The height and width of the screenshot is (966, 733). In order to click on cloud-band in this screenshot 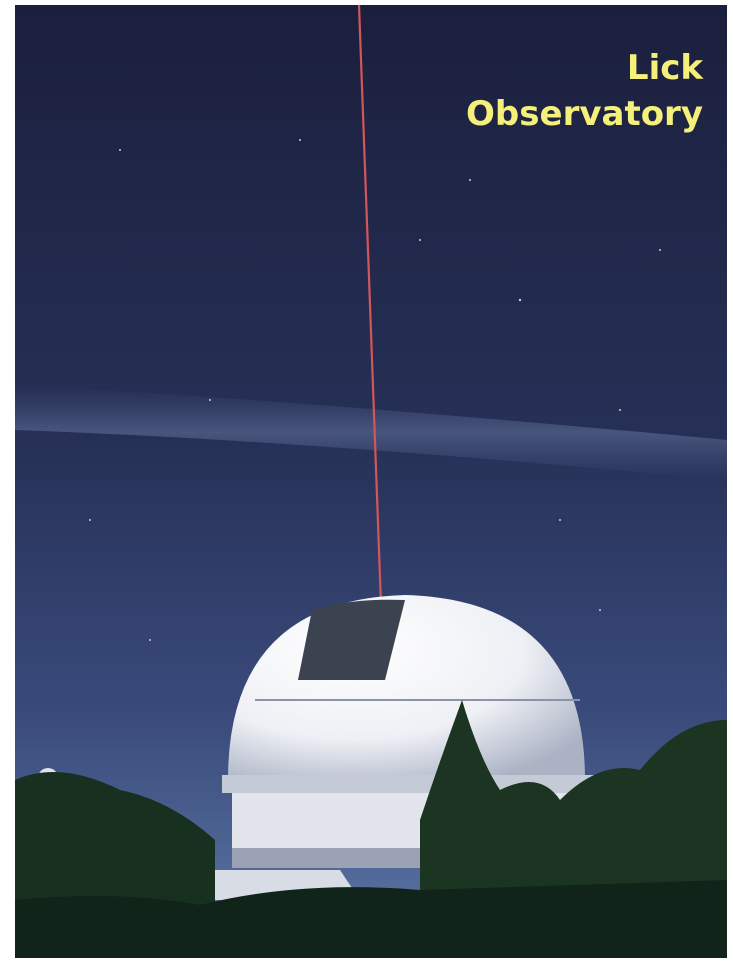, I will do `click(371, 432)`.